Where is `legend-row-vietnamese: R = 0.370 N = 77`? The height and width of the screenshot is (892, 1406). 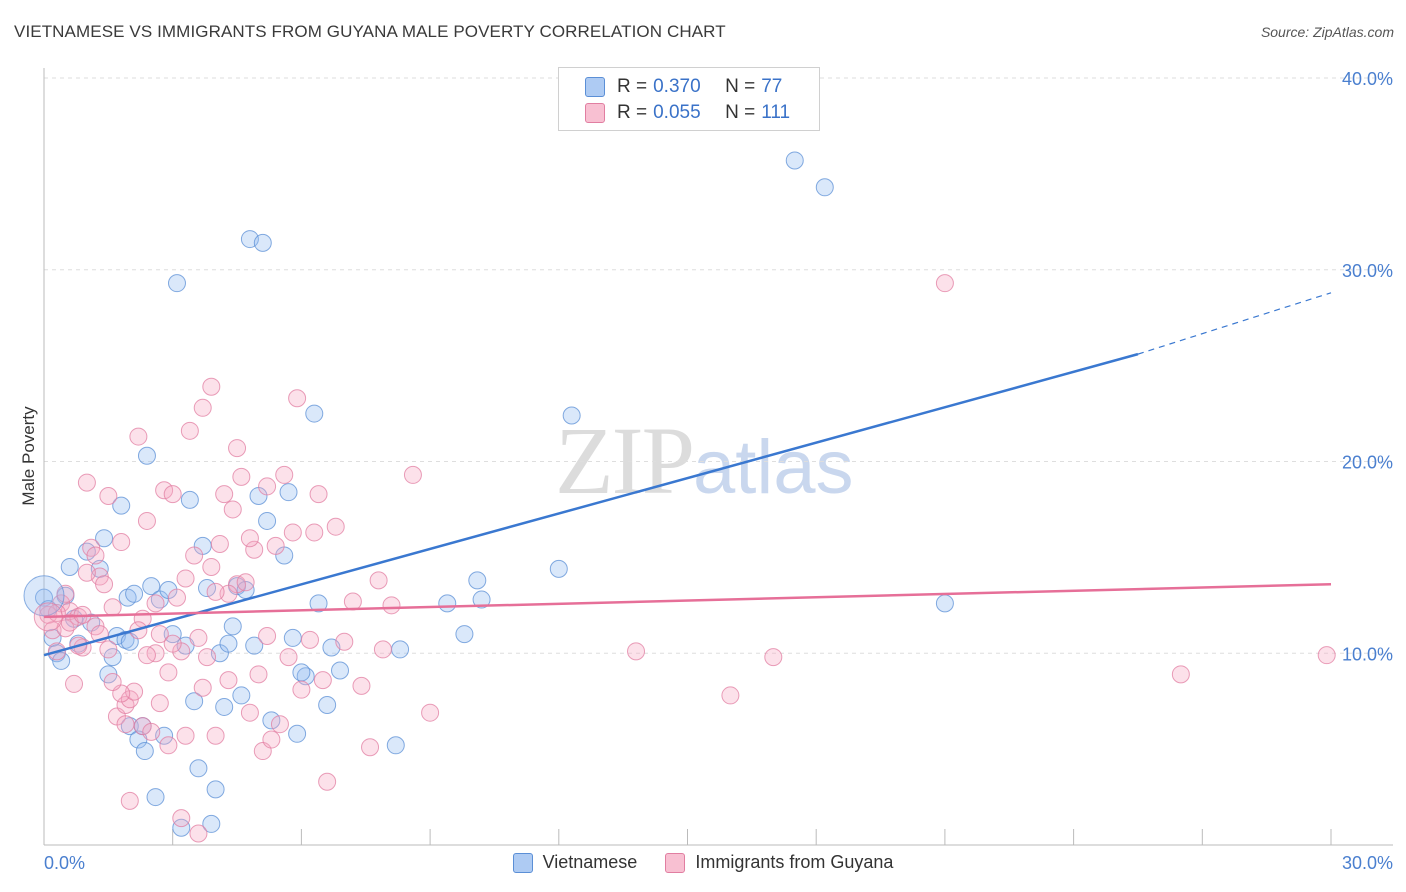 legend-row-vietnamese: R = 0.370 N = 77 is located at coordinates (683, 87).